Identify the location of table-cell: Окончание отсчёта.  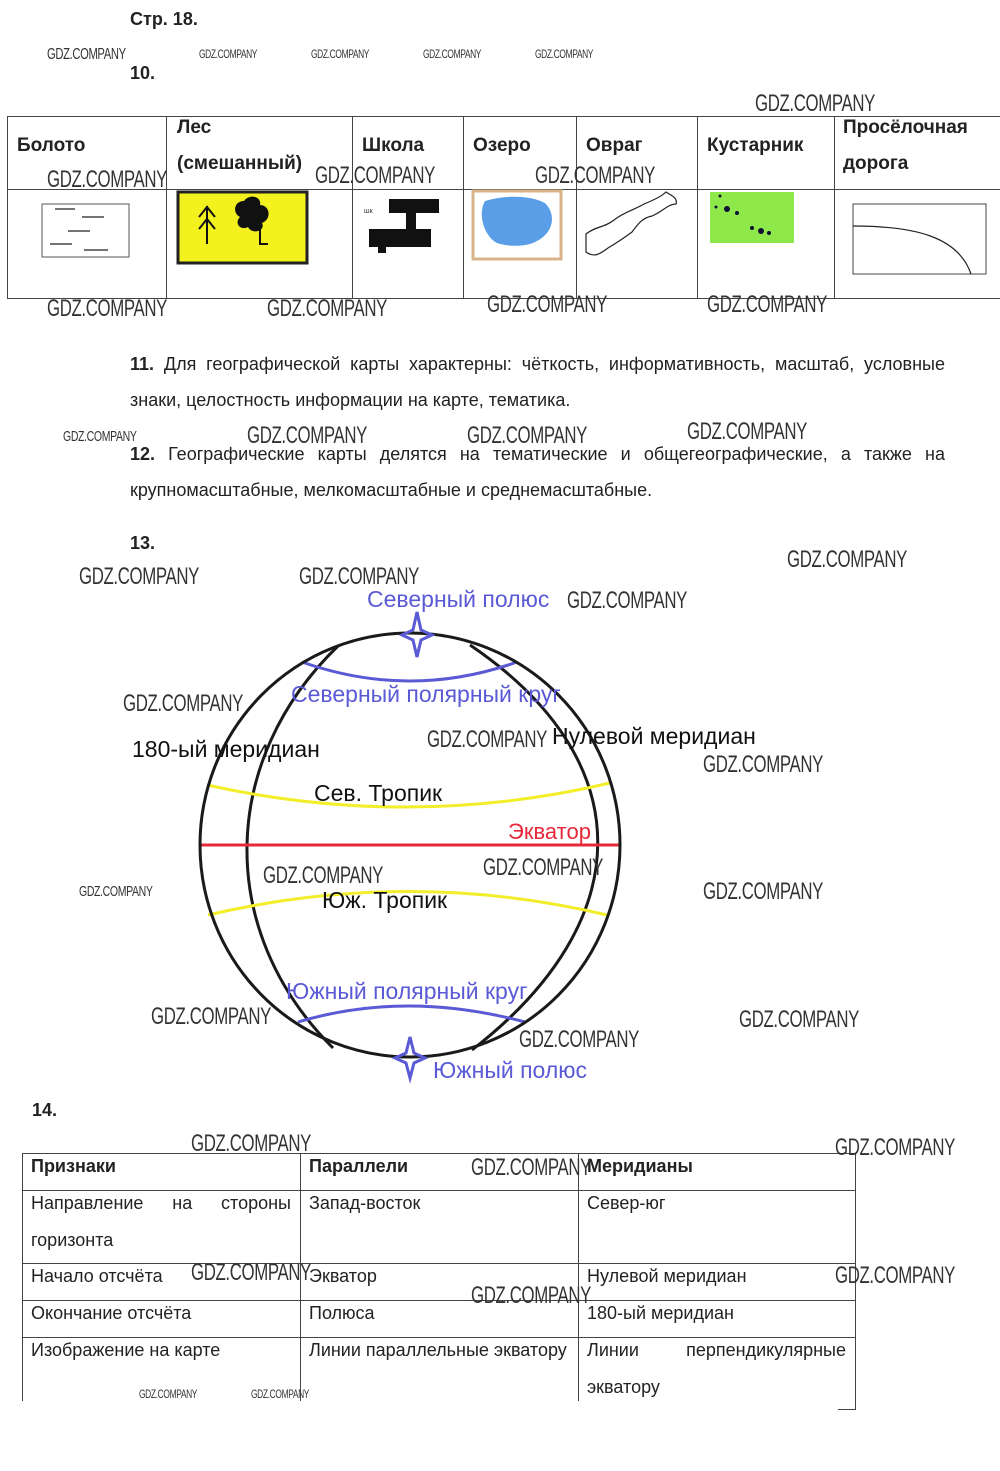
(111, 1313).